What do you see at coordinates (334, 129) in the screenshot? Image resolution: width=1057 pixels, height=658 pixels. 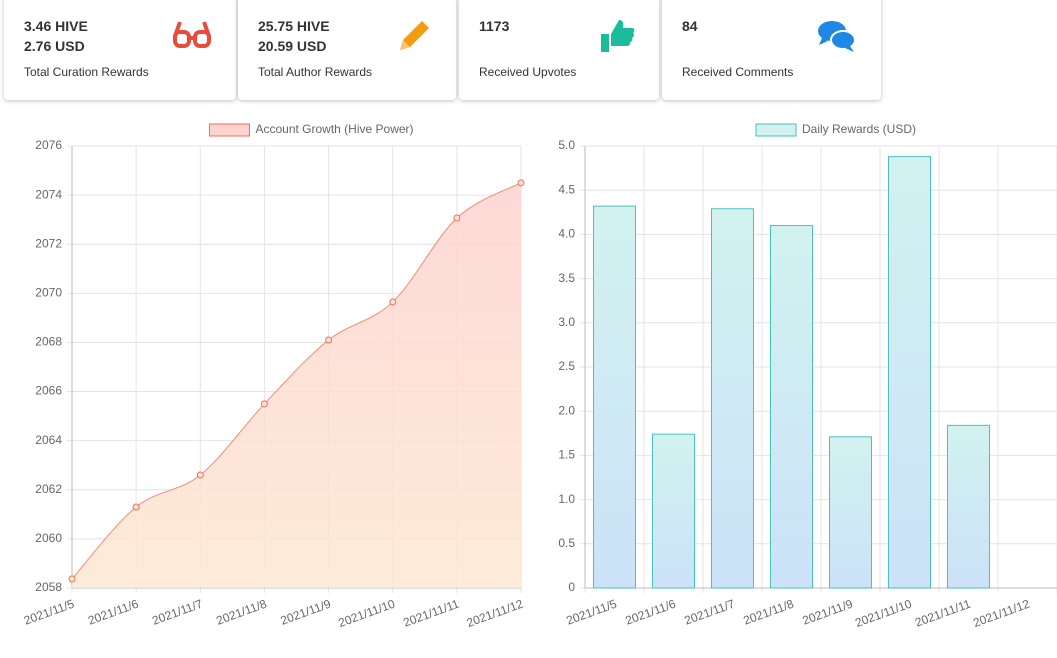 I see `legend-label: Account Growth (Hive Power)` at bounding box center [334, 129].